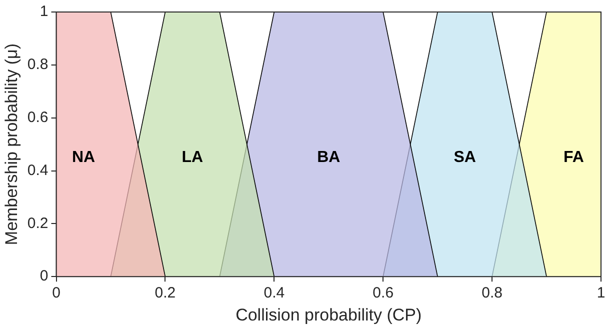 The height and width of the screenshot is (326, 613). I want to click on y-tick-label: 0.4, so click(37, 170).